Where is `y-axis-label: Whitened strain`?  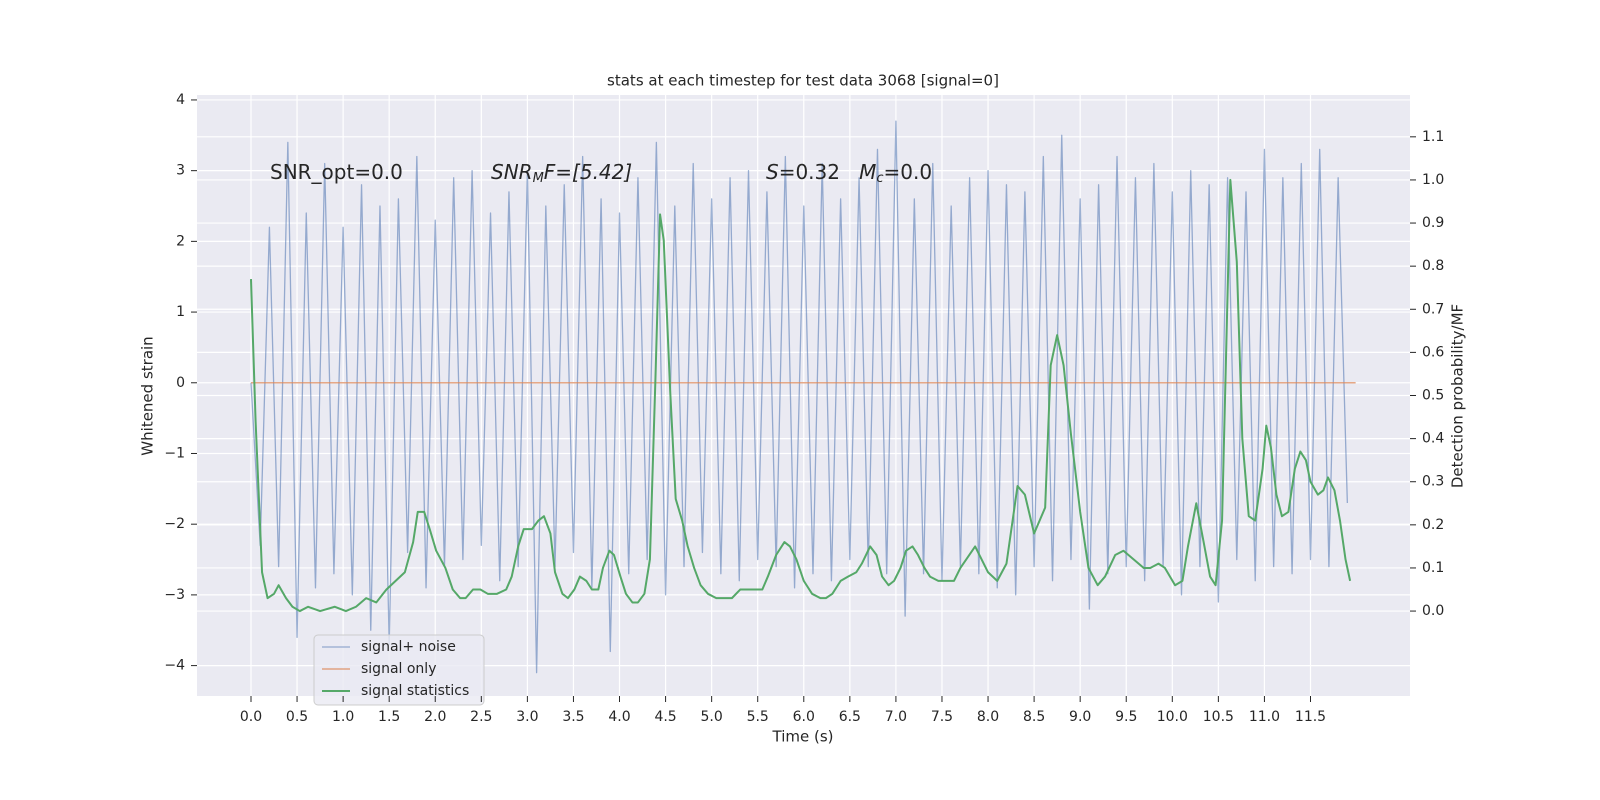
y-axis-label: Whitened strain is located at coordinates (148, 395).